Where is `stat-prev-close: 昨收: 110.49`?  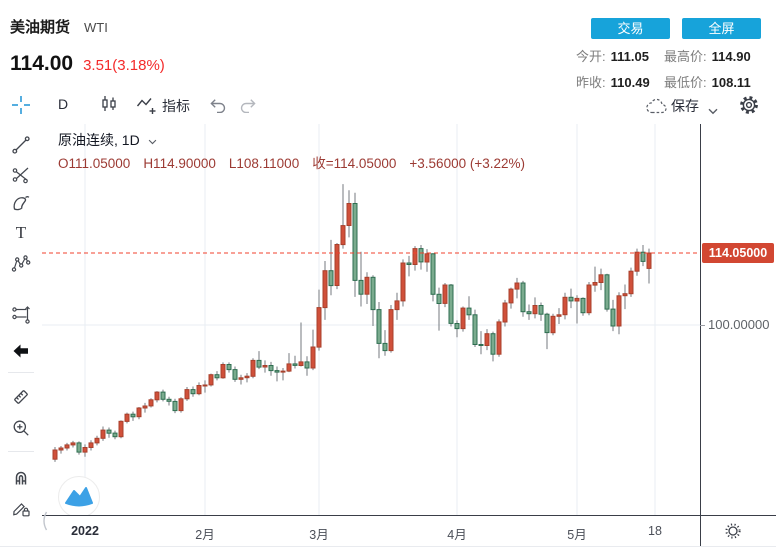
stat-prev-close: 昨收: 110.49 is located at coordinates (613, 82).